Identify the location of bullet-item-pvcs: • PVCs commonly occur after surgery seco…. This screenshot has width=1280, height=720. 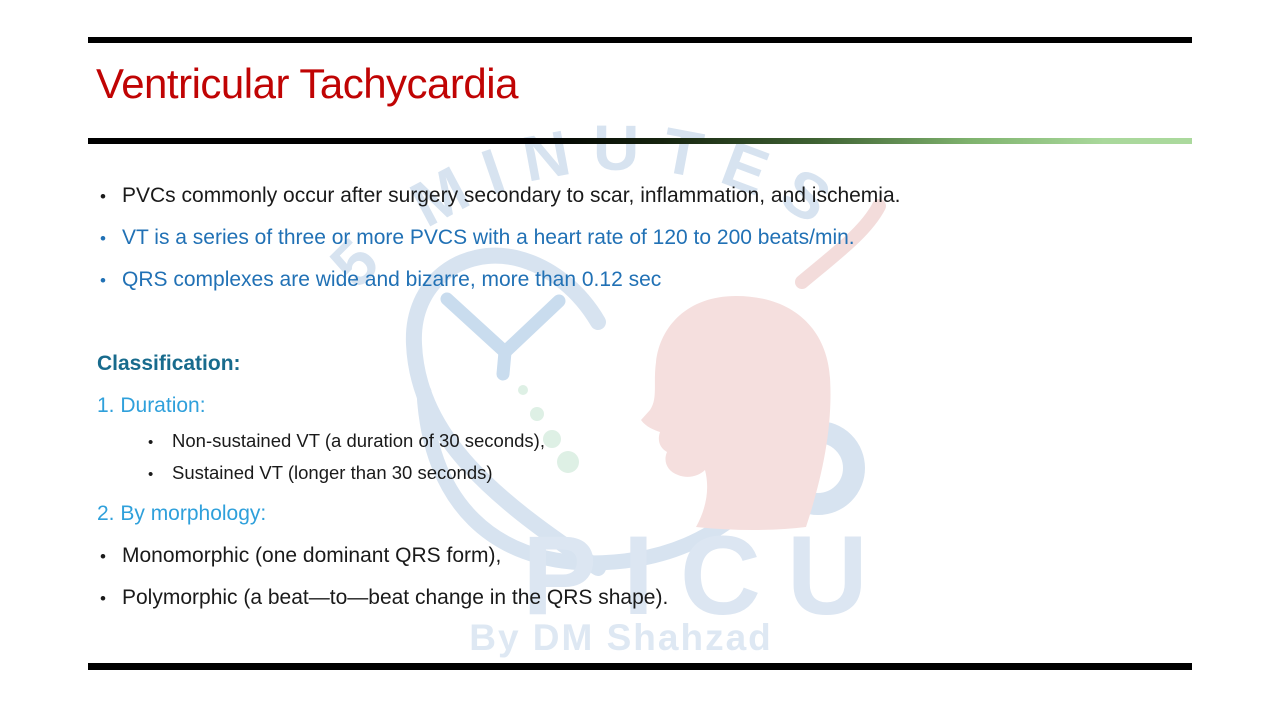
(500, 196).